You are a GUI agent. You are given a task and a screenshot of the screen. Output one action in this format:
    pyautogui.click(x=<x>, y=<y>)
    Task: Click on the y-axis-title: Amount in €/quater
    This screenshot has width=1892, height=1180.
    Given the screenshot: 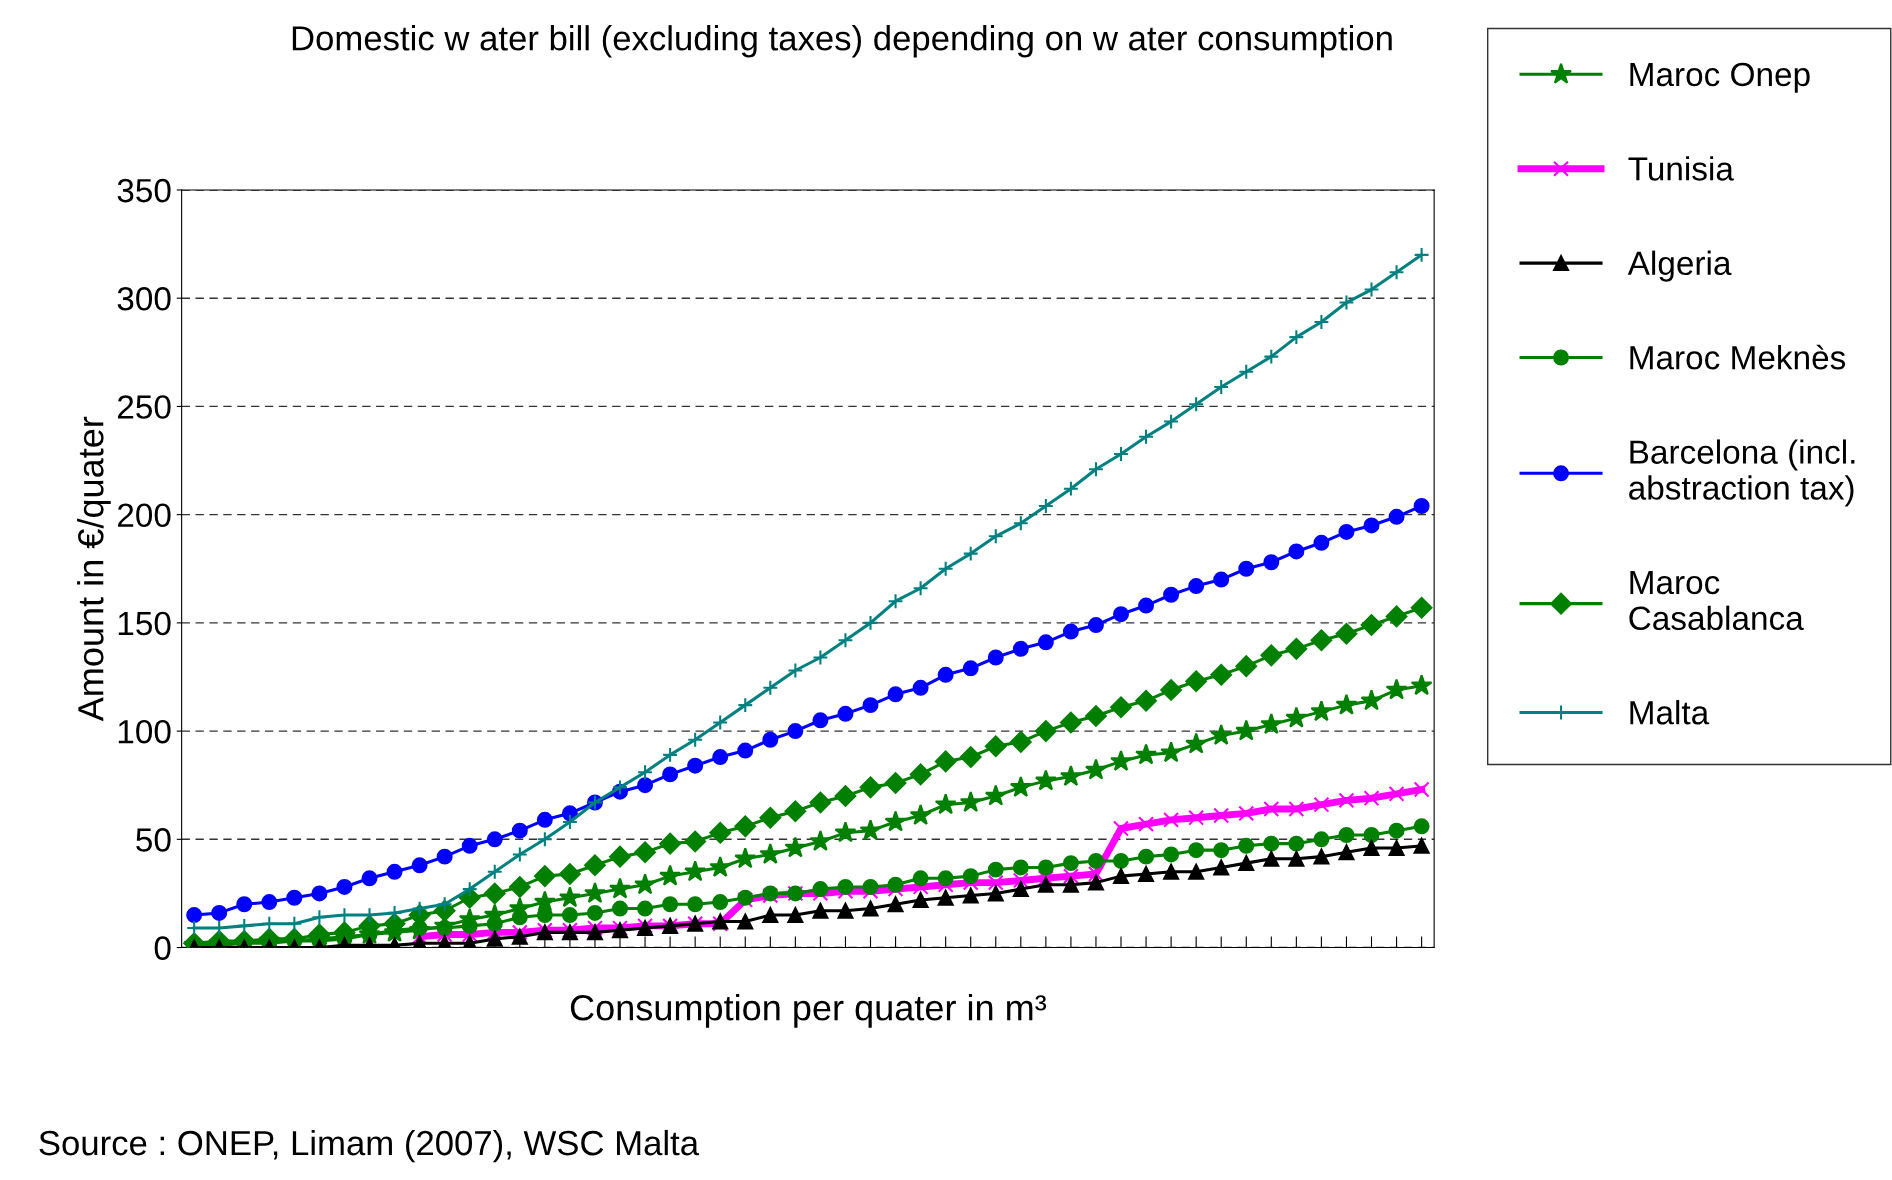 What is the action you would take?
    pyautogui.click(x=94, y=569)
    